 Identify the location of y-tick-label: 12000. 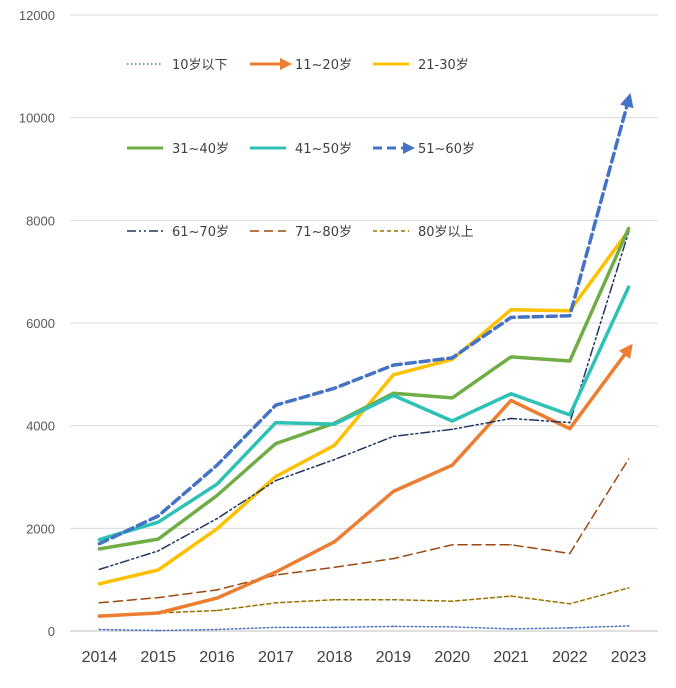
(37, 15).